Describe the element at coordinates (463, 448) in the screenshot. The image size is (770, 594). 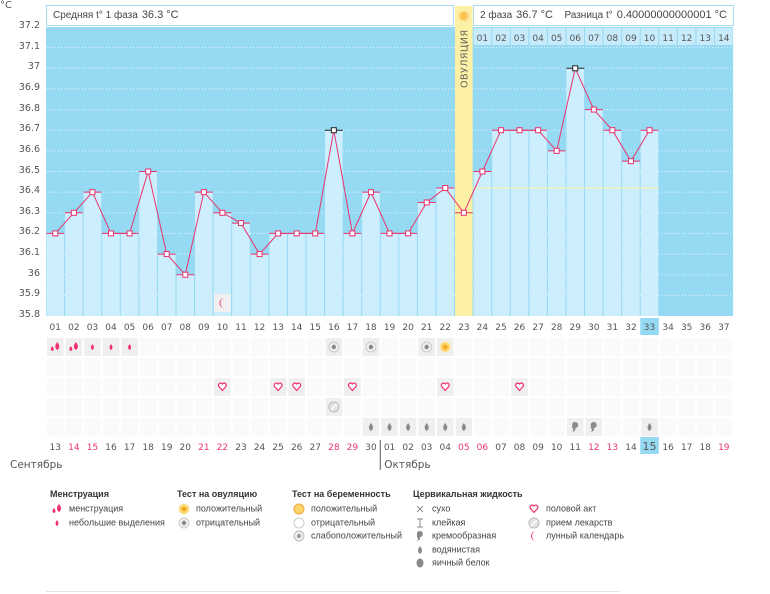
I see `date-label: 05` at that location.